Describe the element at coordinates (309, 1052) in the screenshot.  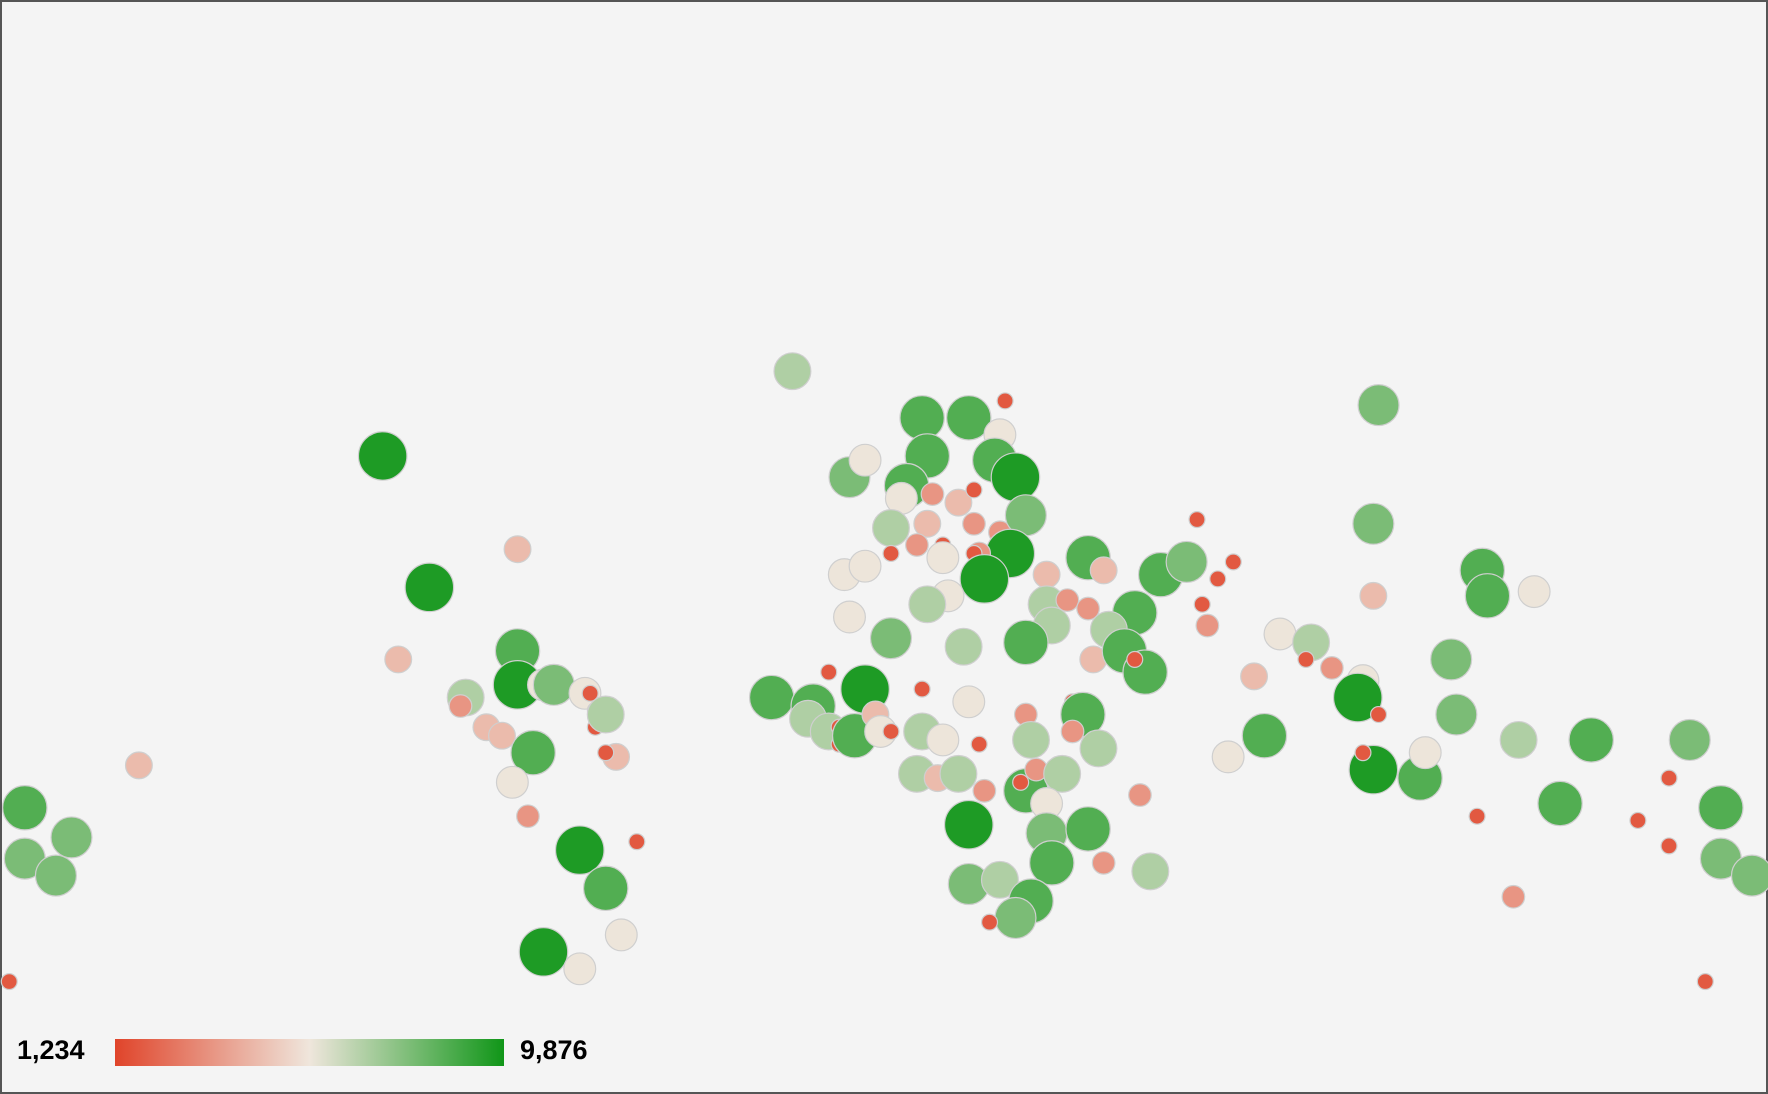
I see `color-legend` at that location.